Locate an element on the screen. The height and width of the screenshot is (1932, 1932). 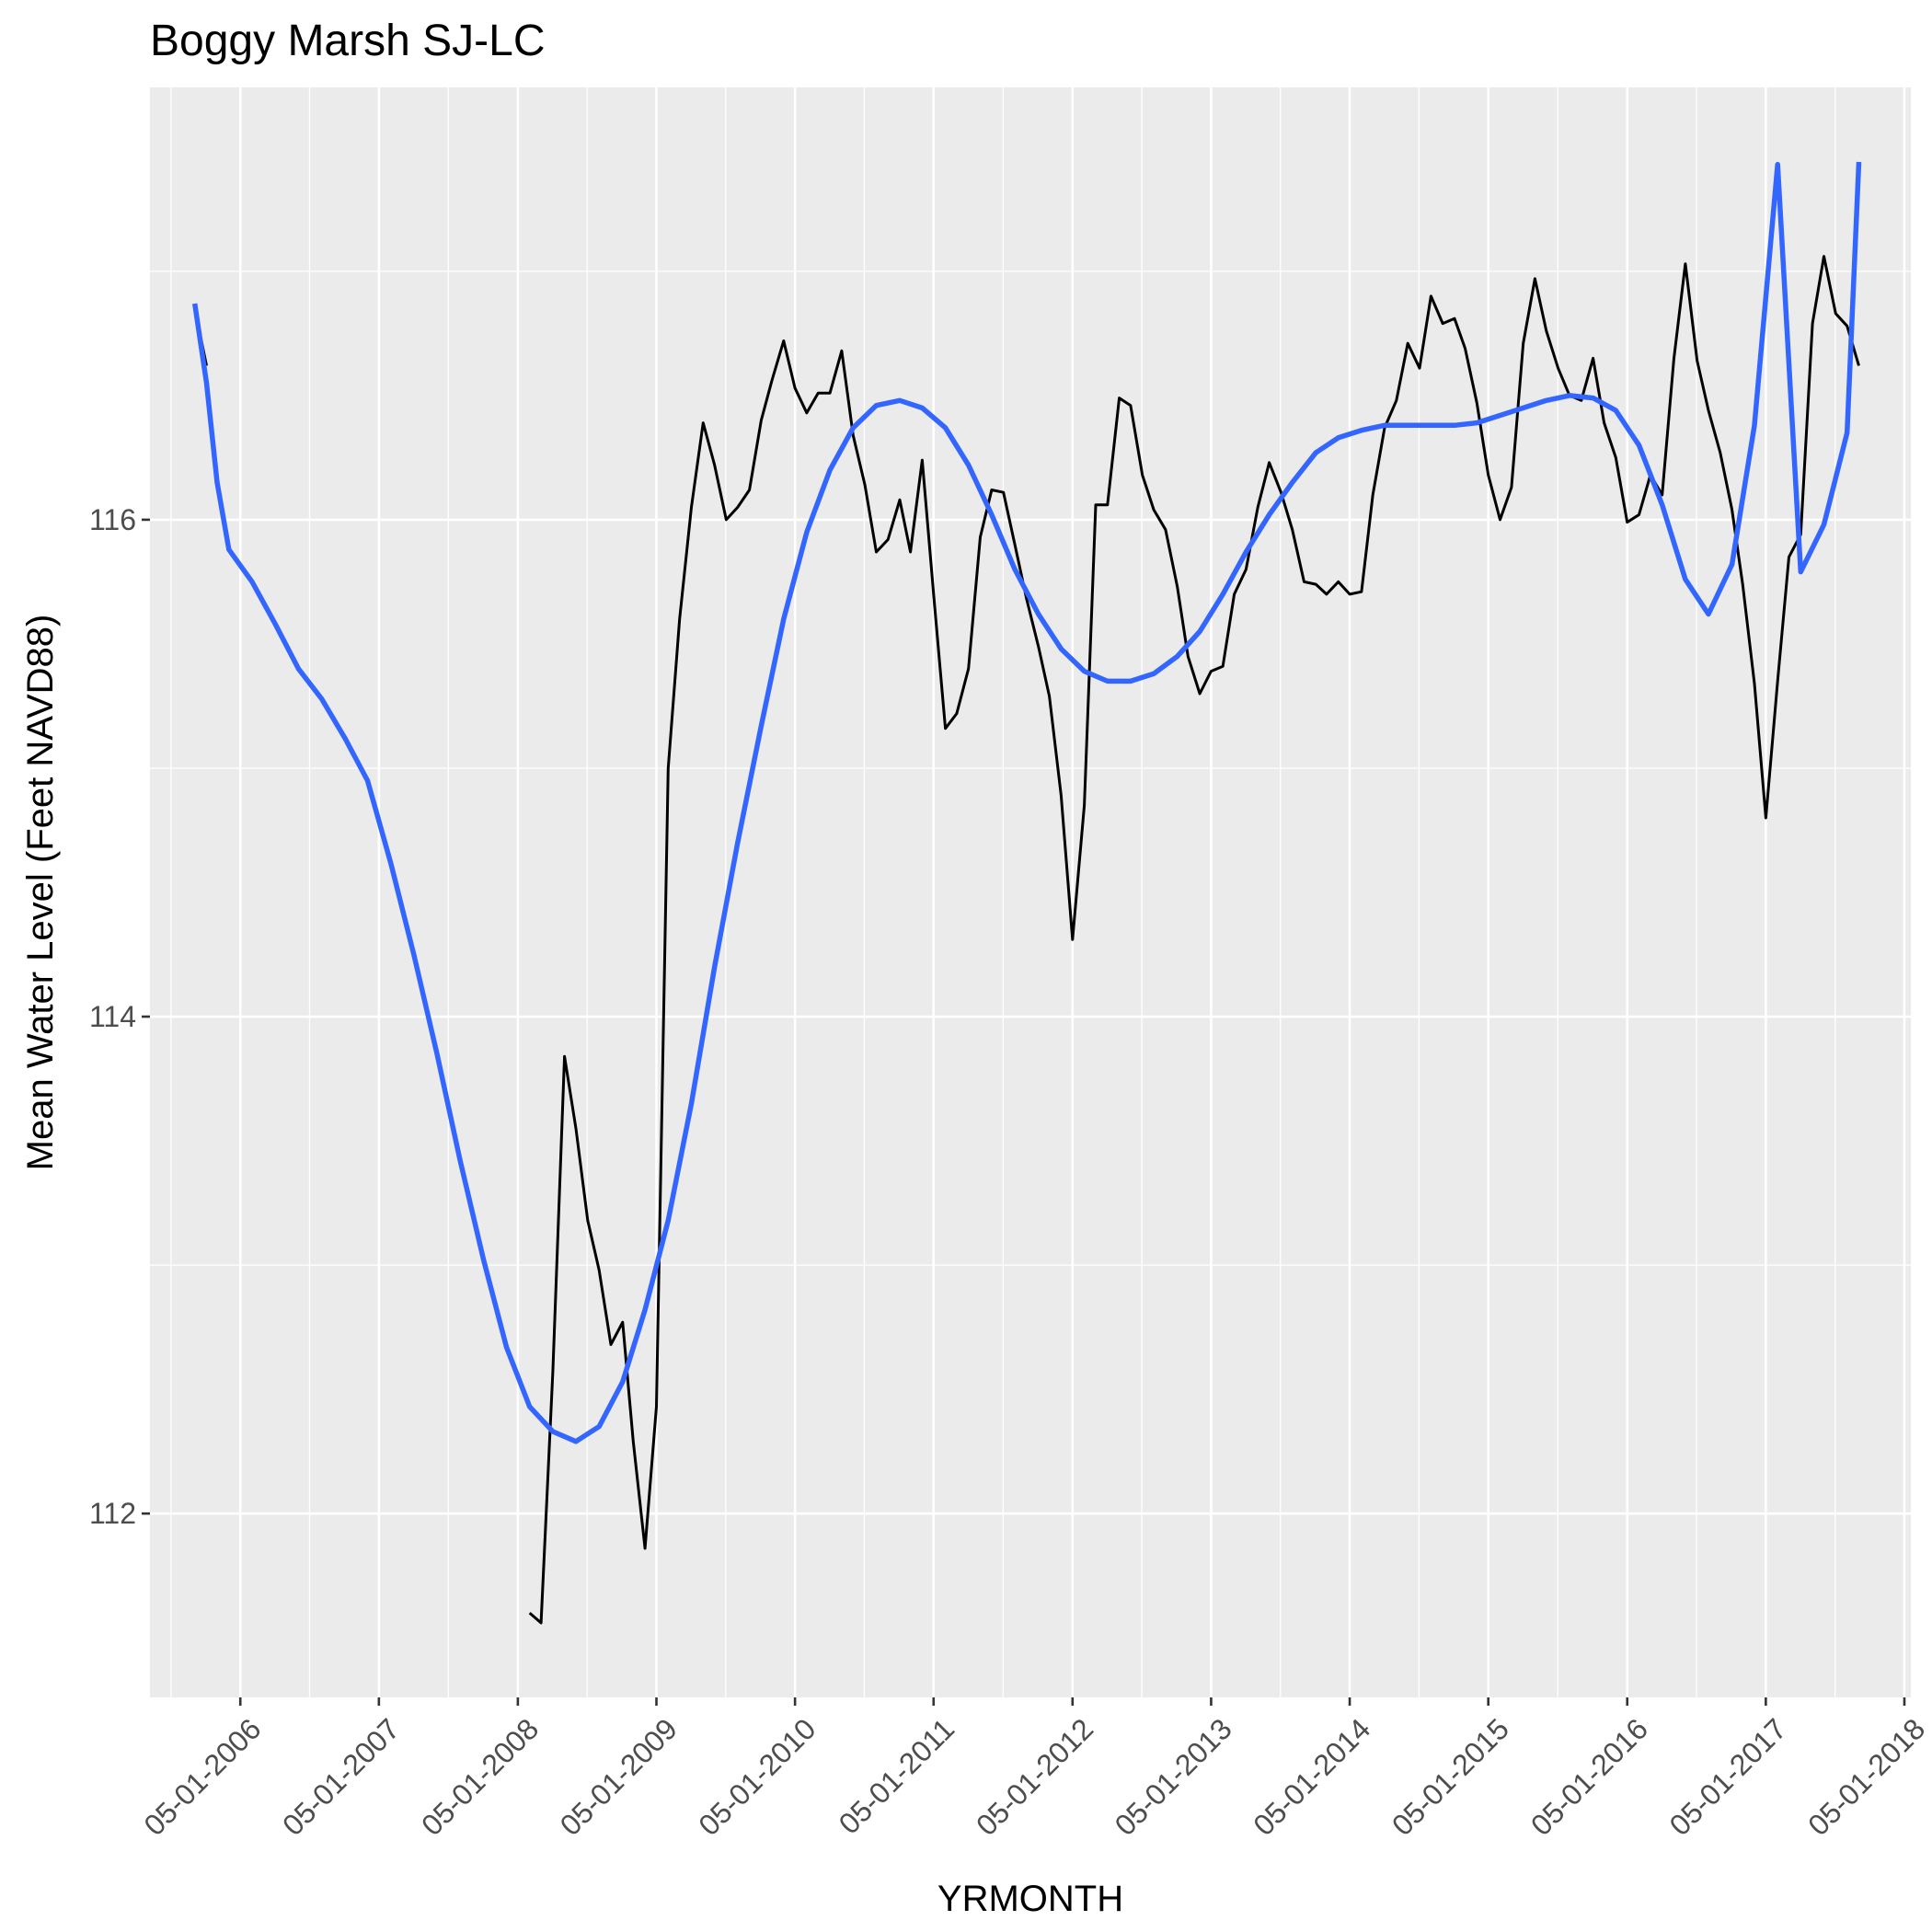
y-tick-label: 114 is located at coordinates (112, 1016).